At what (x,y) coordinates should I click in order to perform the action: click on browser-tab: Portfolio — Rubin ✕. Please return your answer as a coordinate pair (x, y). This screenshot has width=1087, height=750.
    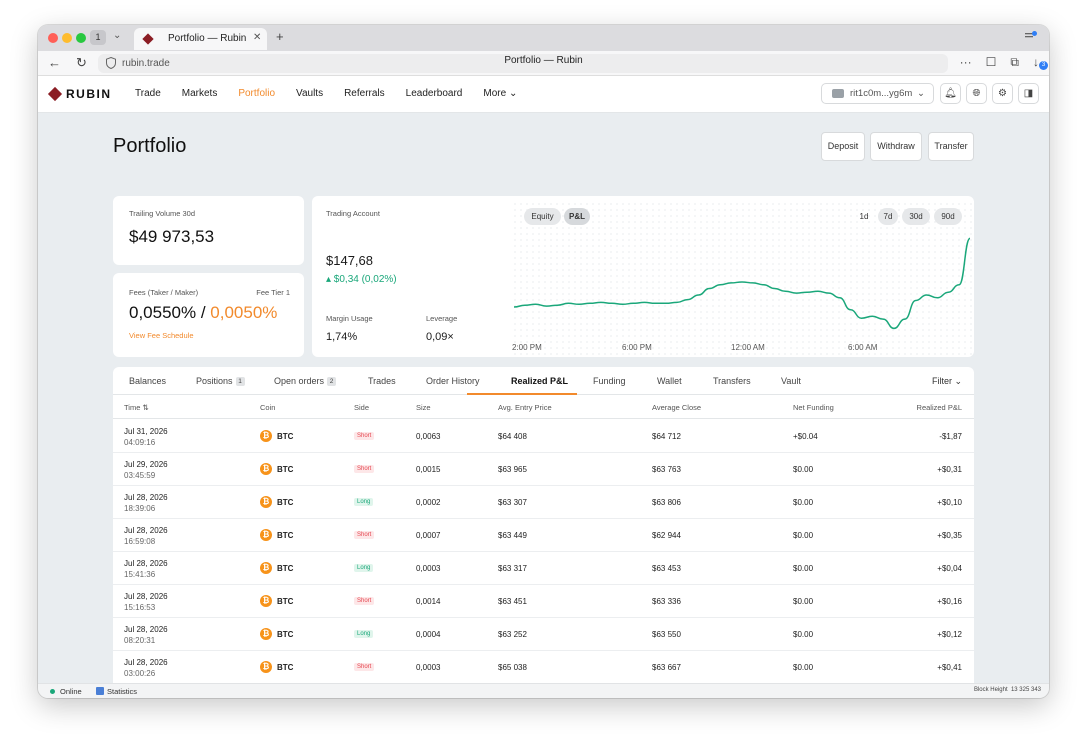
    Looking at the image, I should click on (200, 39).